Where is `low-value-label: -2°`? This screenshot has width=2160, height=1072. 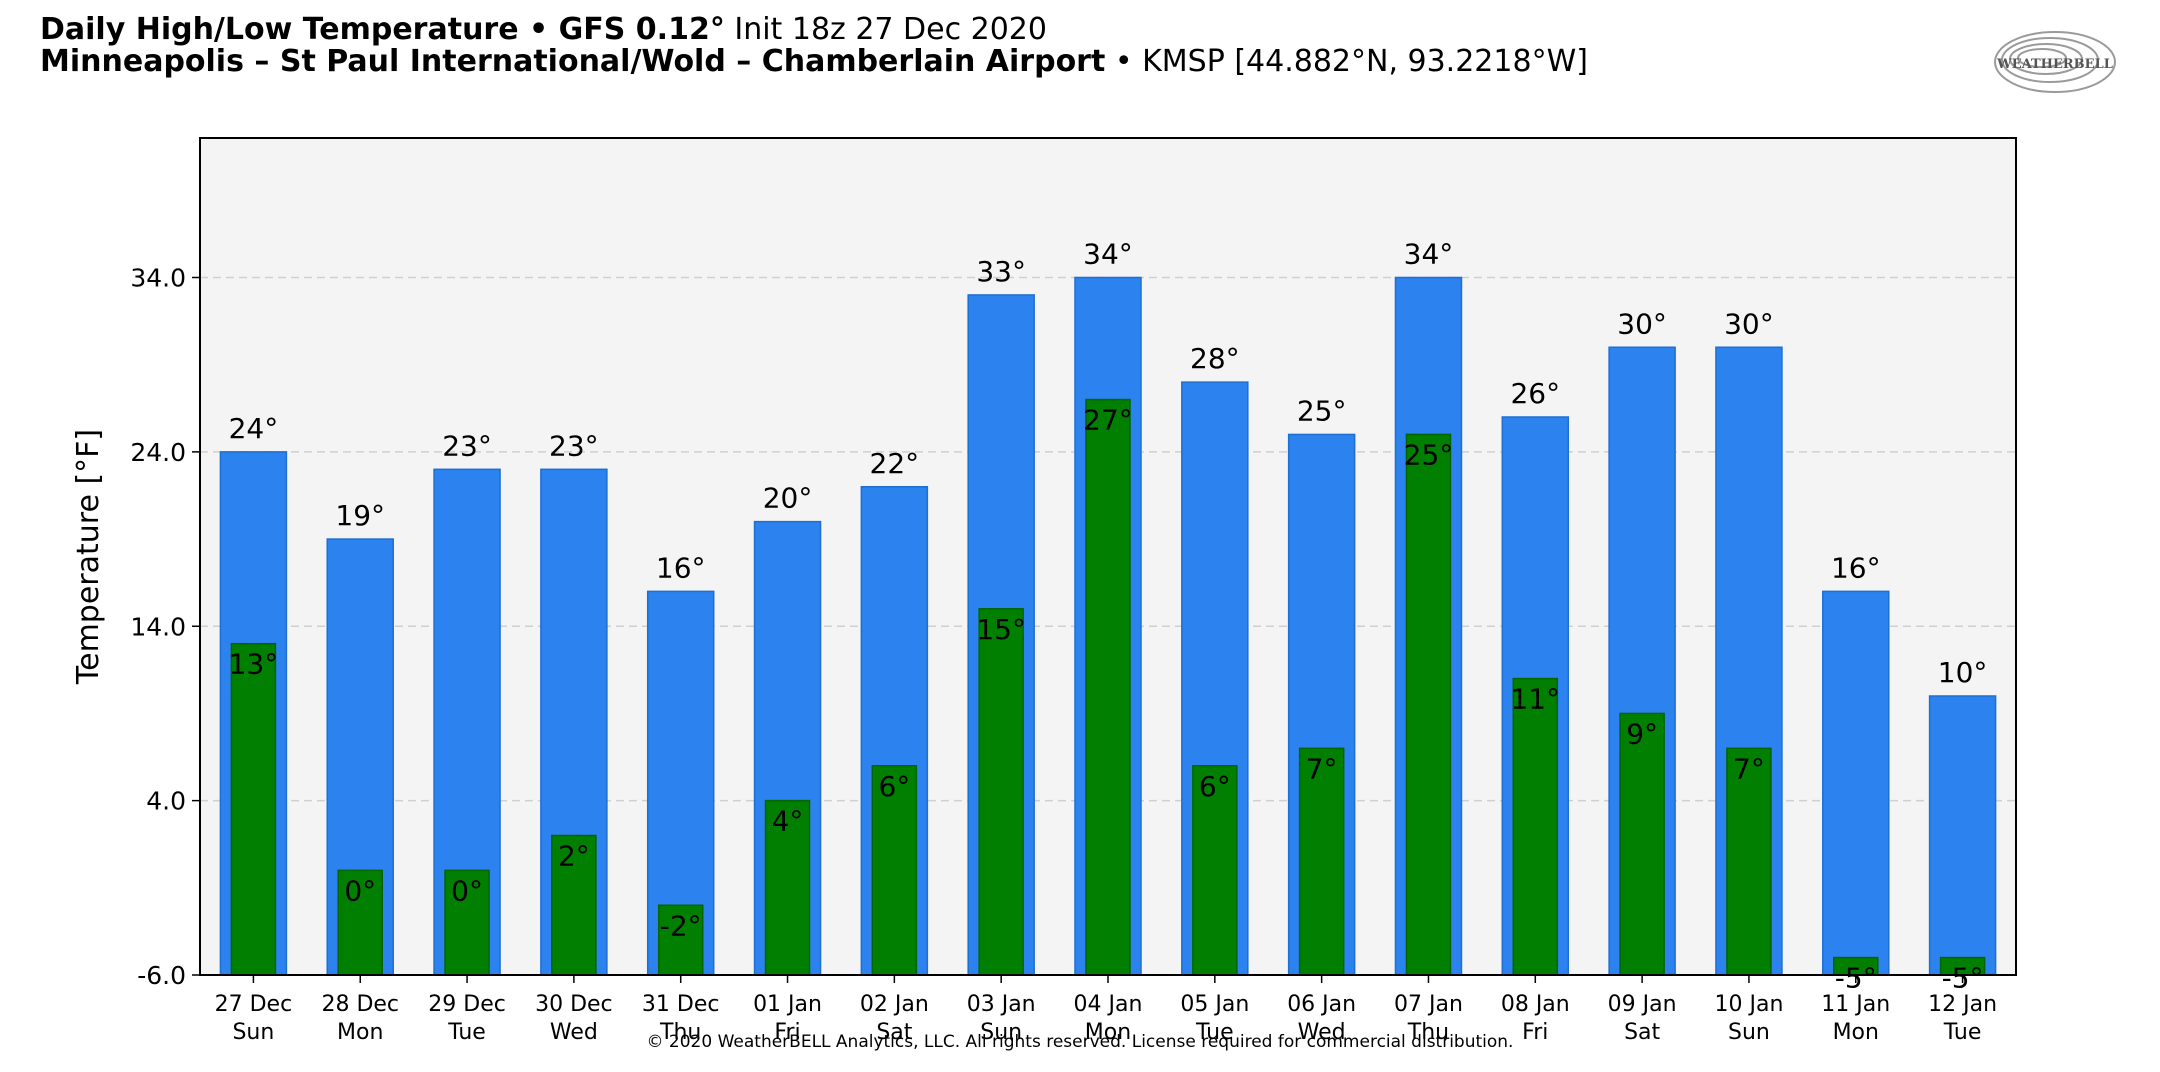 low-value-label: -2° is located at coordinates (681, 925).